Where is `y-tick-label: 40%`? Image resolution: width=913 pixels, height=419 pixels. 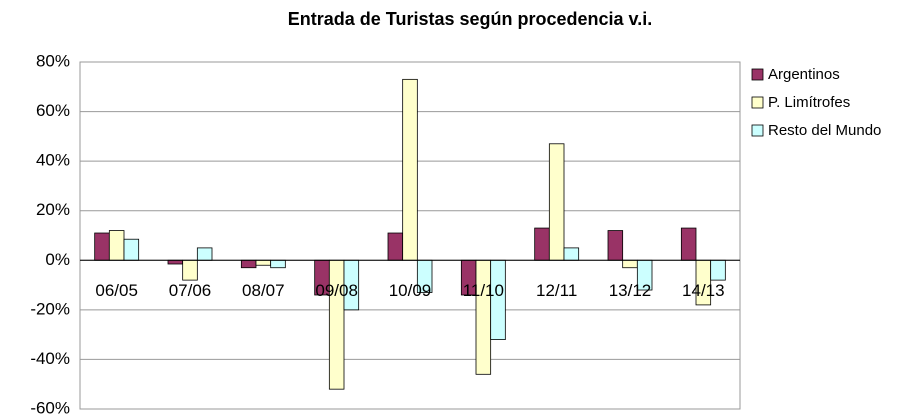
y-tick-label: 40% is located at coordinates (53, 160).